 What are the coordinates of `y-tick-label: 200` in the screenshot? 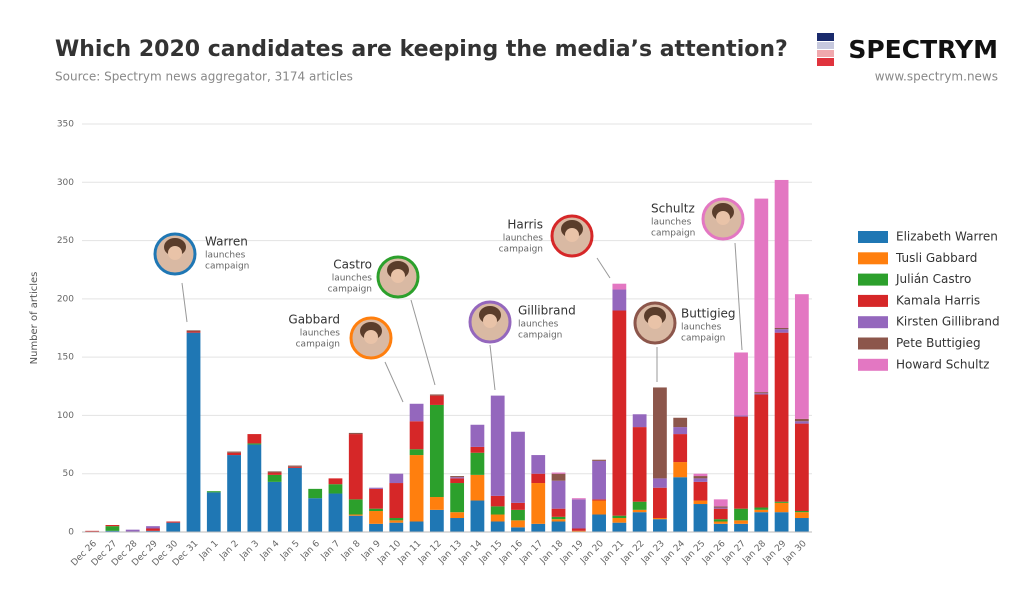 It's located at (65, 299).